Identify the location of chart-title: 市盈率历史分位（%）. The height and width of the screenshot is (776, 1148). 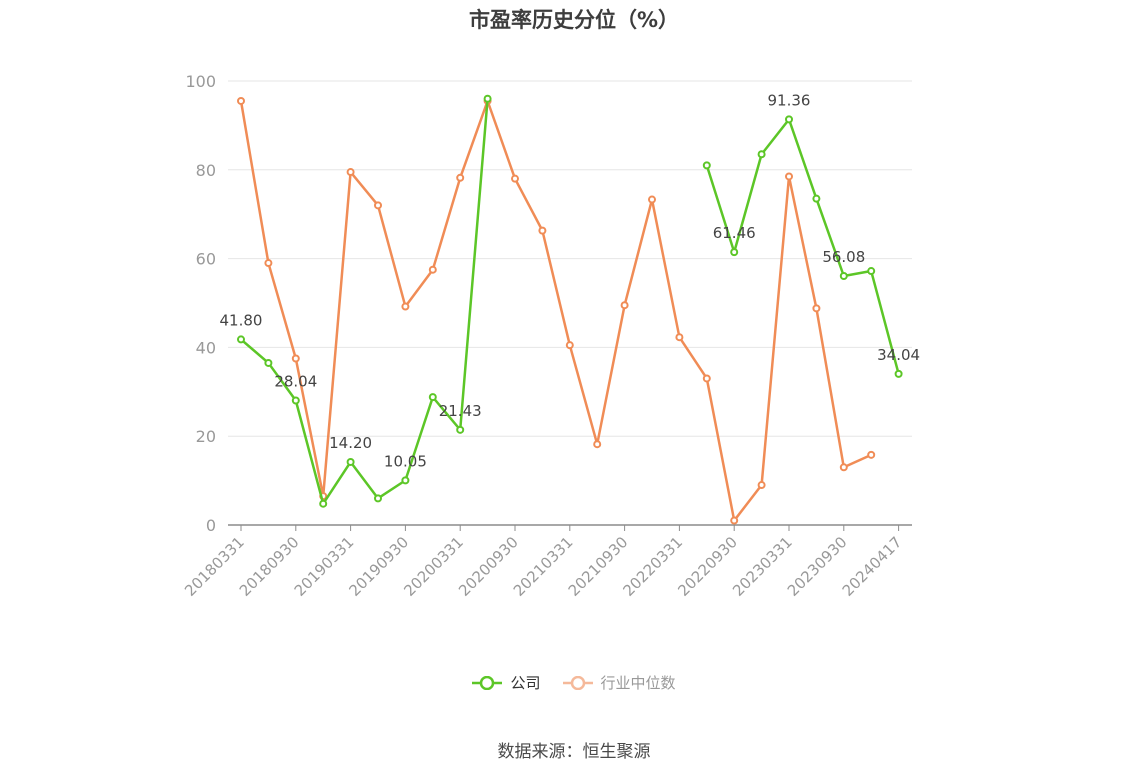
(574, 20).